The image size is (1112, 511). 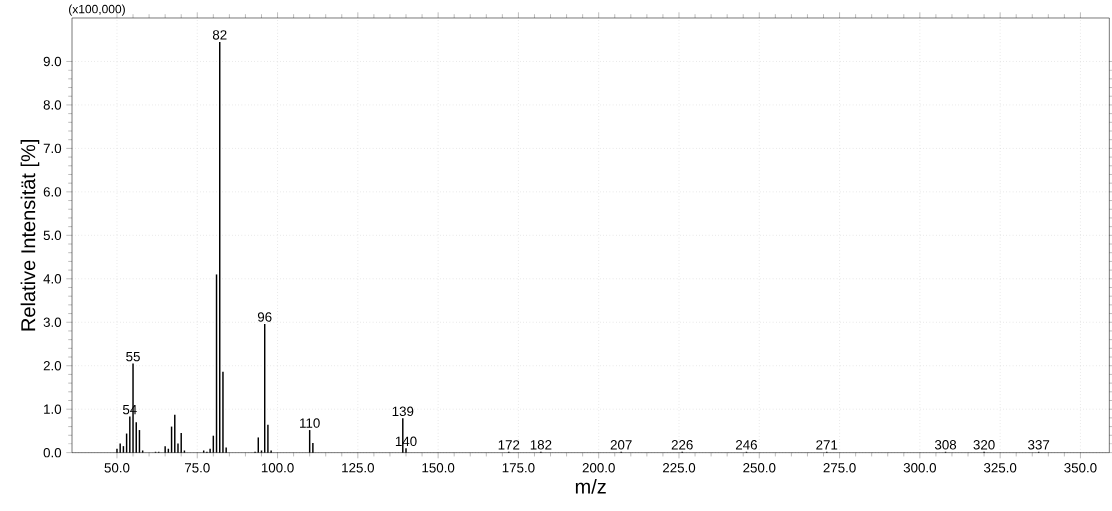 What do you see at coordinates (52, 322) in the screenshot?
I see `y-tick-label: 3.0` at bounding box center [52, 322].